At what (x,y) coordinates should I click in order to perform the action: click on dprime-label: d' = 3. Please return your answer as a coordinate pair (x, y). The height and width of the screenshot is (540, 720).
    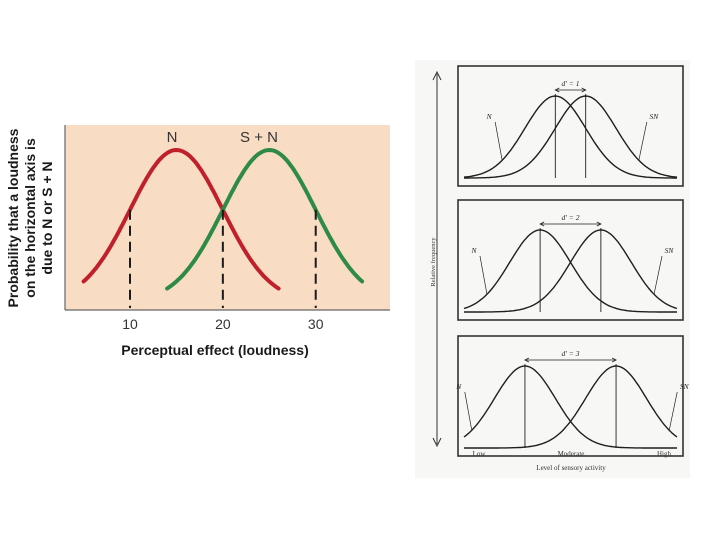
    Looking at the image, I should click on (571, 353).